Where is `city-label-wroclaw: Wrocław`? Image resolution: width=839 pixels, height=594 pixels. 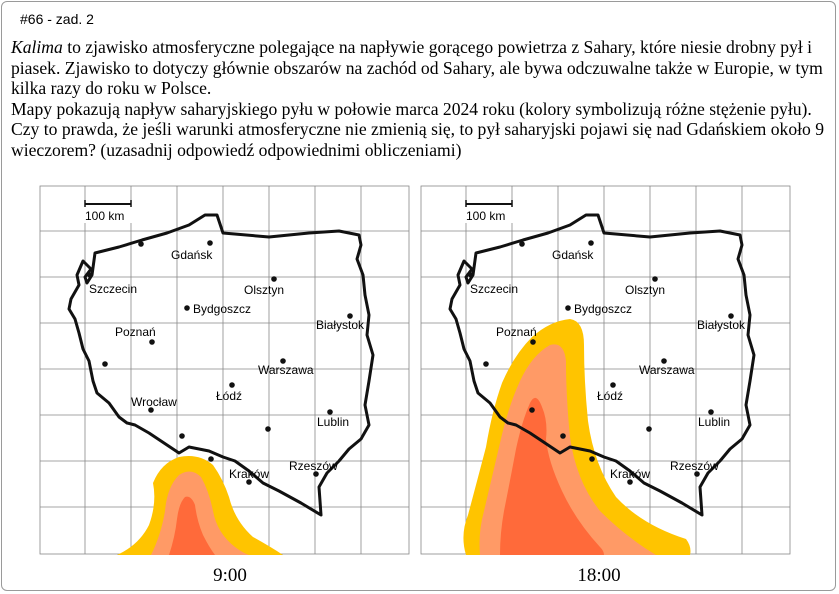
city-label-wroclaw: Wrocław is located at coordinates (154, 402).